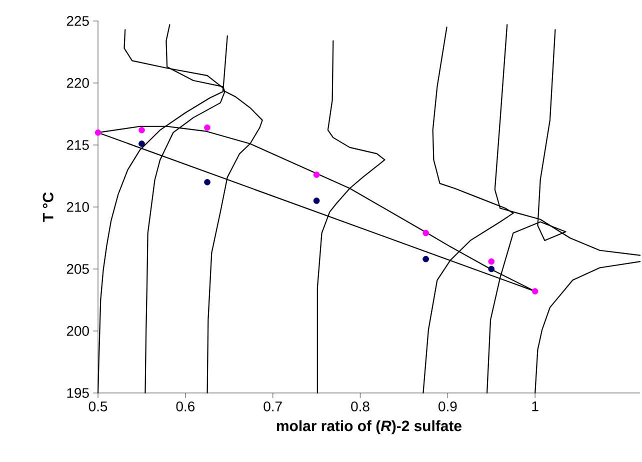 Image resolution: width=642 pixels, height=462 pixels. I want to click on x-tick-label: 1, so click(535, 407).